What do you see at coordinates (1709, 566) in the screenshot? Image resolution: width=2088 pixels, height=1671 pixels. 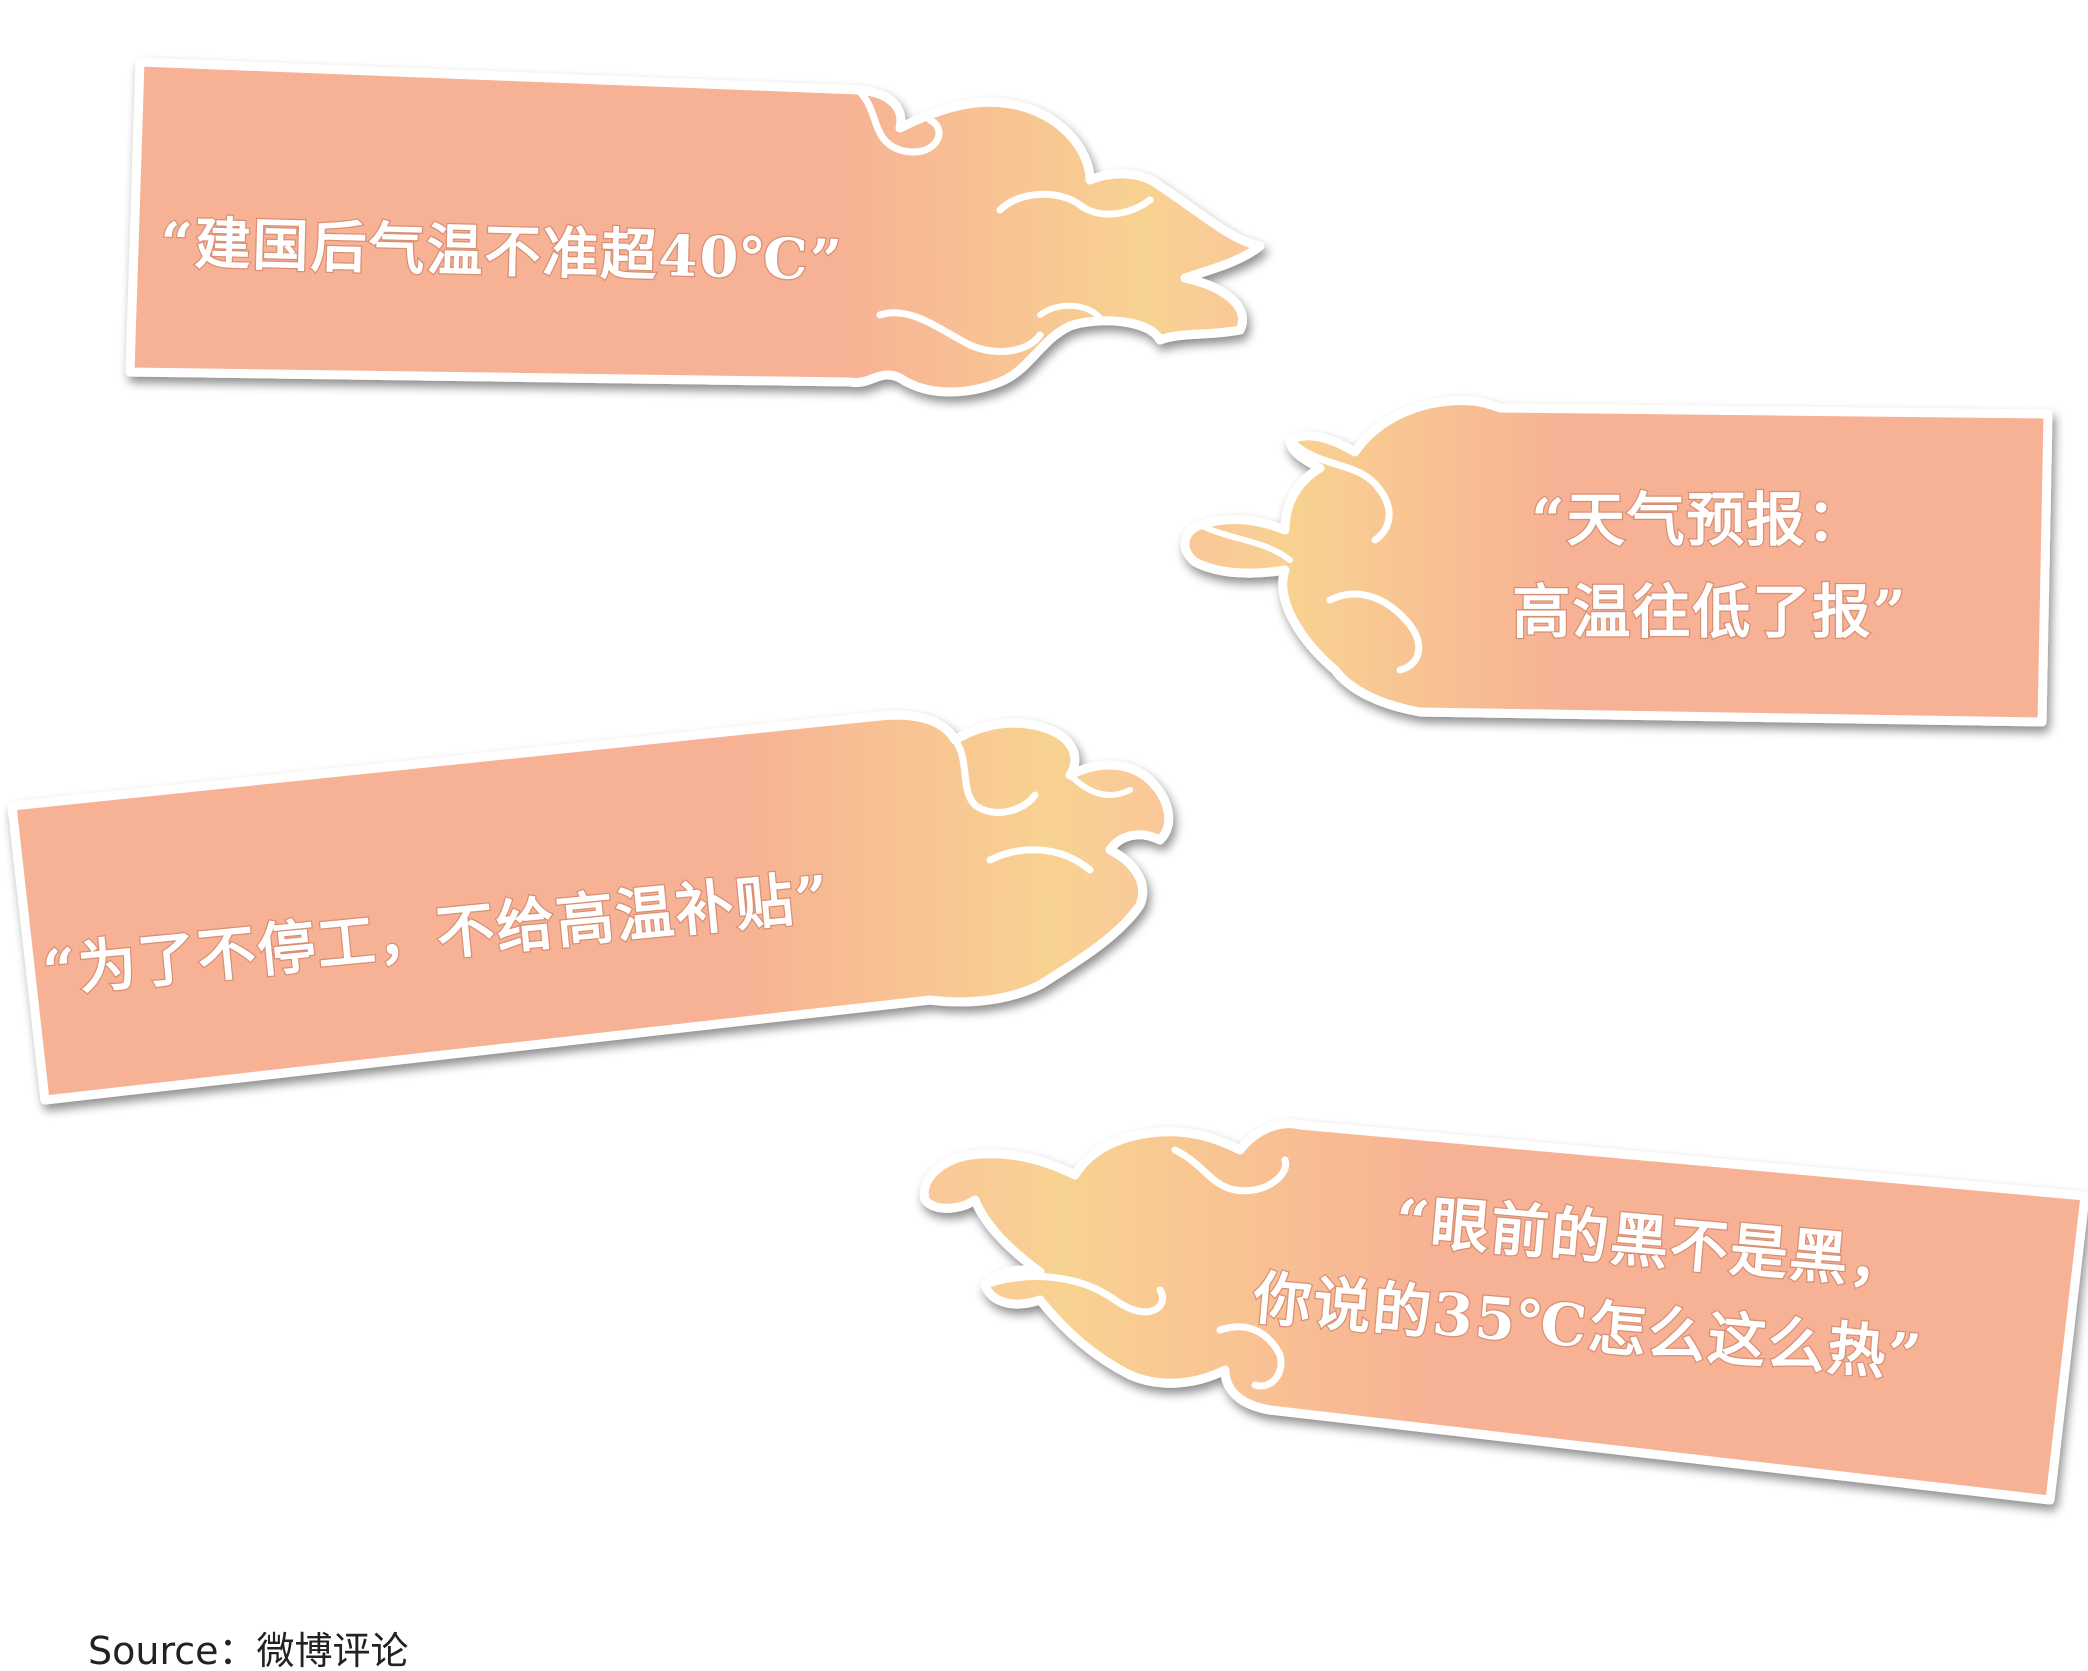 I see `banner-2-text: “天气预报： 高温往低了报”` at bounding box center [1709, 566].